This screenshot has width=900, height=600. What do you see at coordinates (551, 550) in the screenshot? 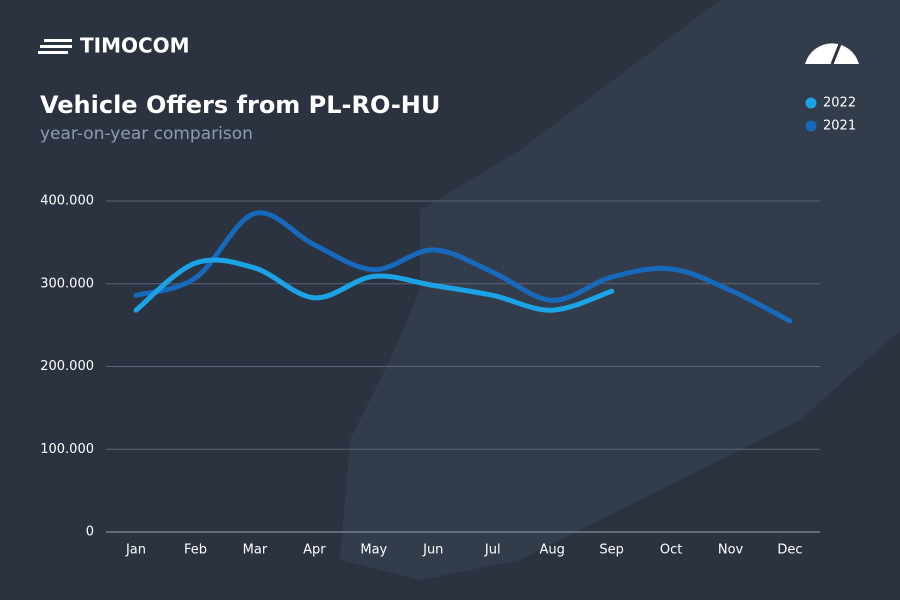
I see `x-tick-label: Aug` at bounding box center [551, 550].